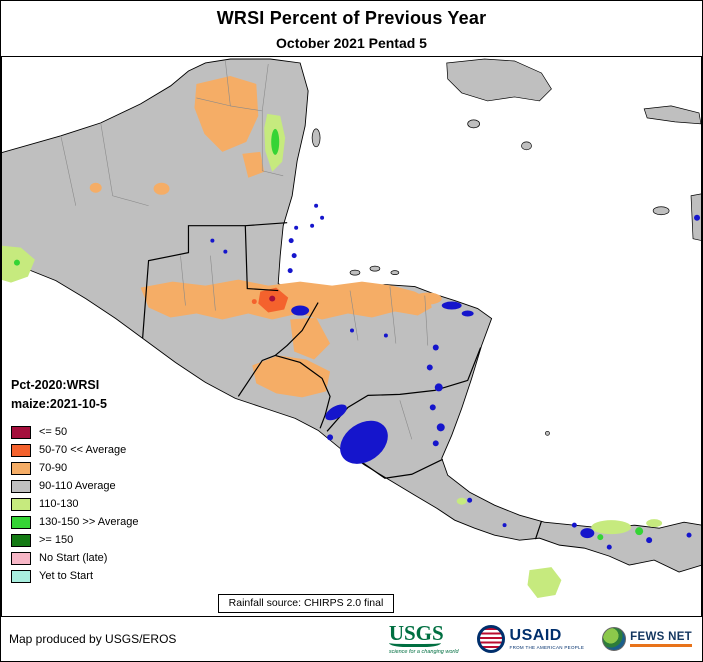 The image size is (703, 662). What do you see at coordinates (336, 412) in the screenshot?
I see `lake-managua` at bounding box center [336, 412].